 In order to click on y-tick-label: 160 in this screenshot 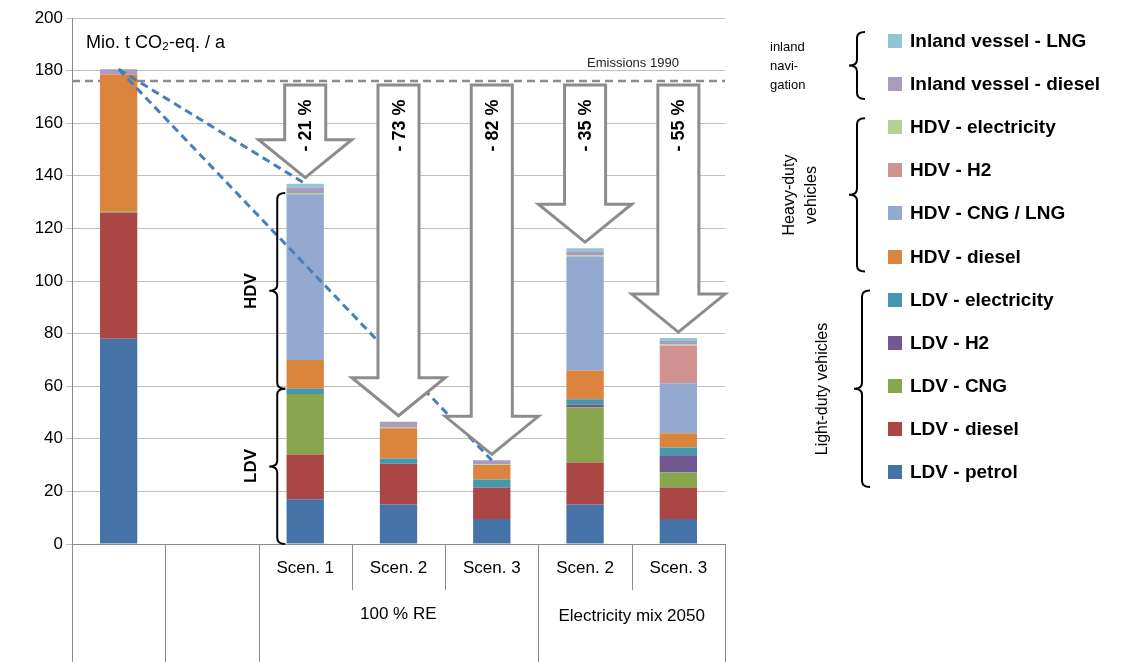, I will do `click(48, 122)`.